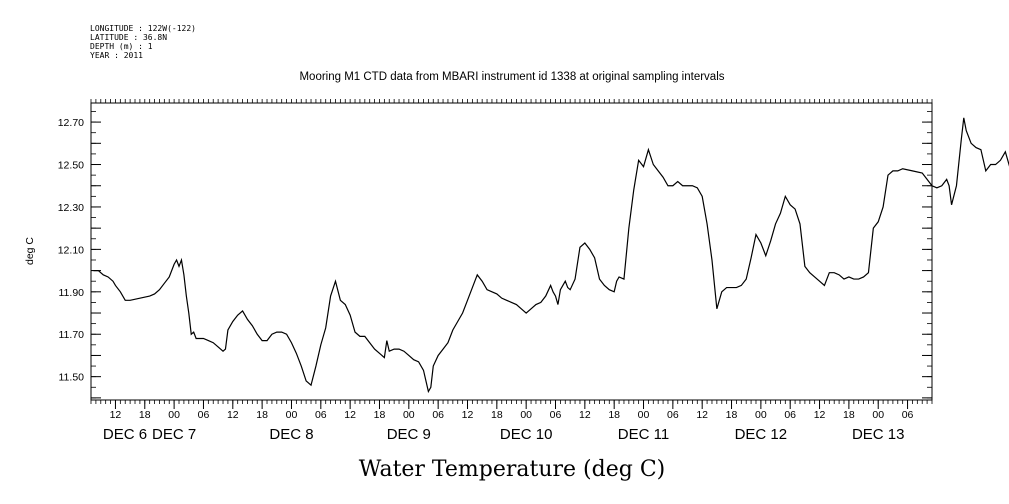 Image resolution: width=1009 pixels, height=504 pixels. Describe the element at coordinates (72, 293) in the screenshot. I see `y-tick-label: 11.90` at that location.